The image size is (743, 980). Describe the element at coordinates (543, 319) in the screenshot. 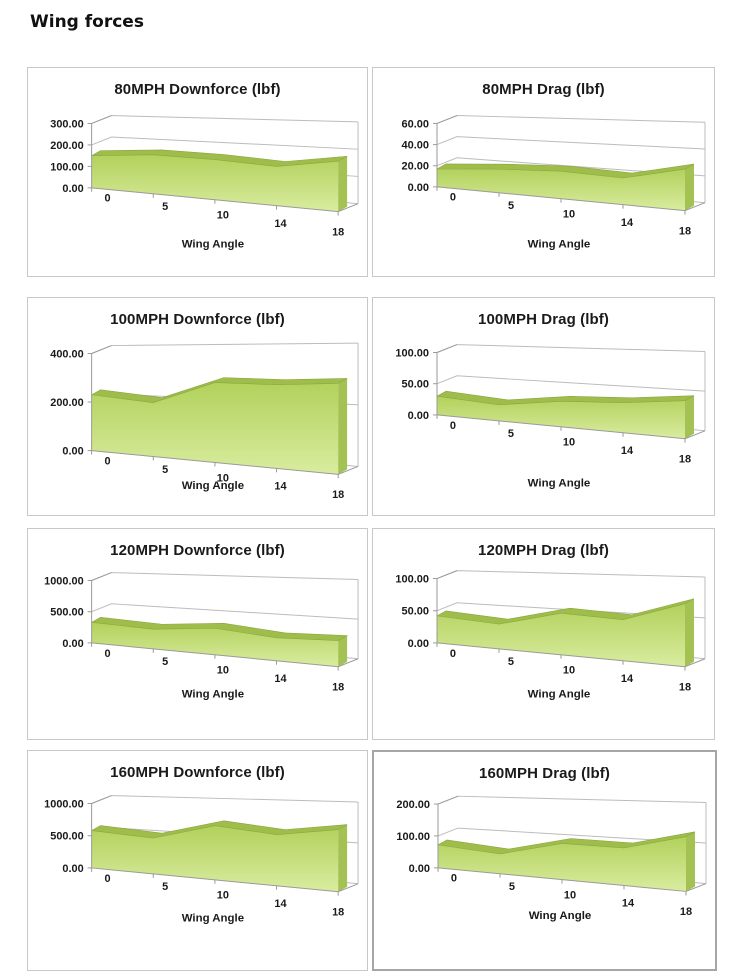

I see `chart-title: 100MPH Drag (lbf)` at that location.